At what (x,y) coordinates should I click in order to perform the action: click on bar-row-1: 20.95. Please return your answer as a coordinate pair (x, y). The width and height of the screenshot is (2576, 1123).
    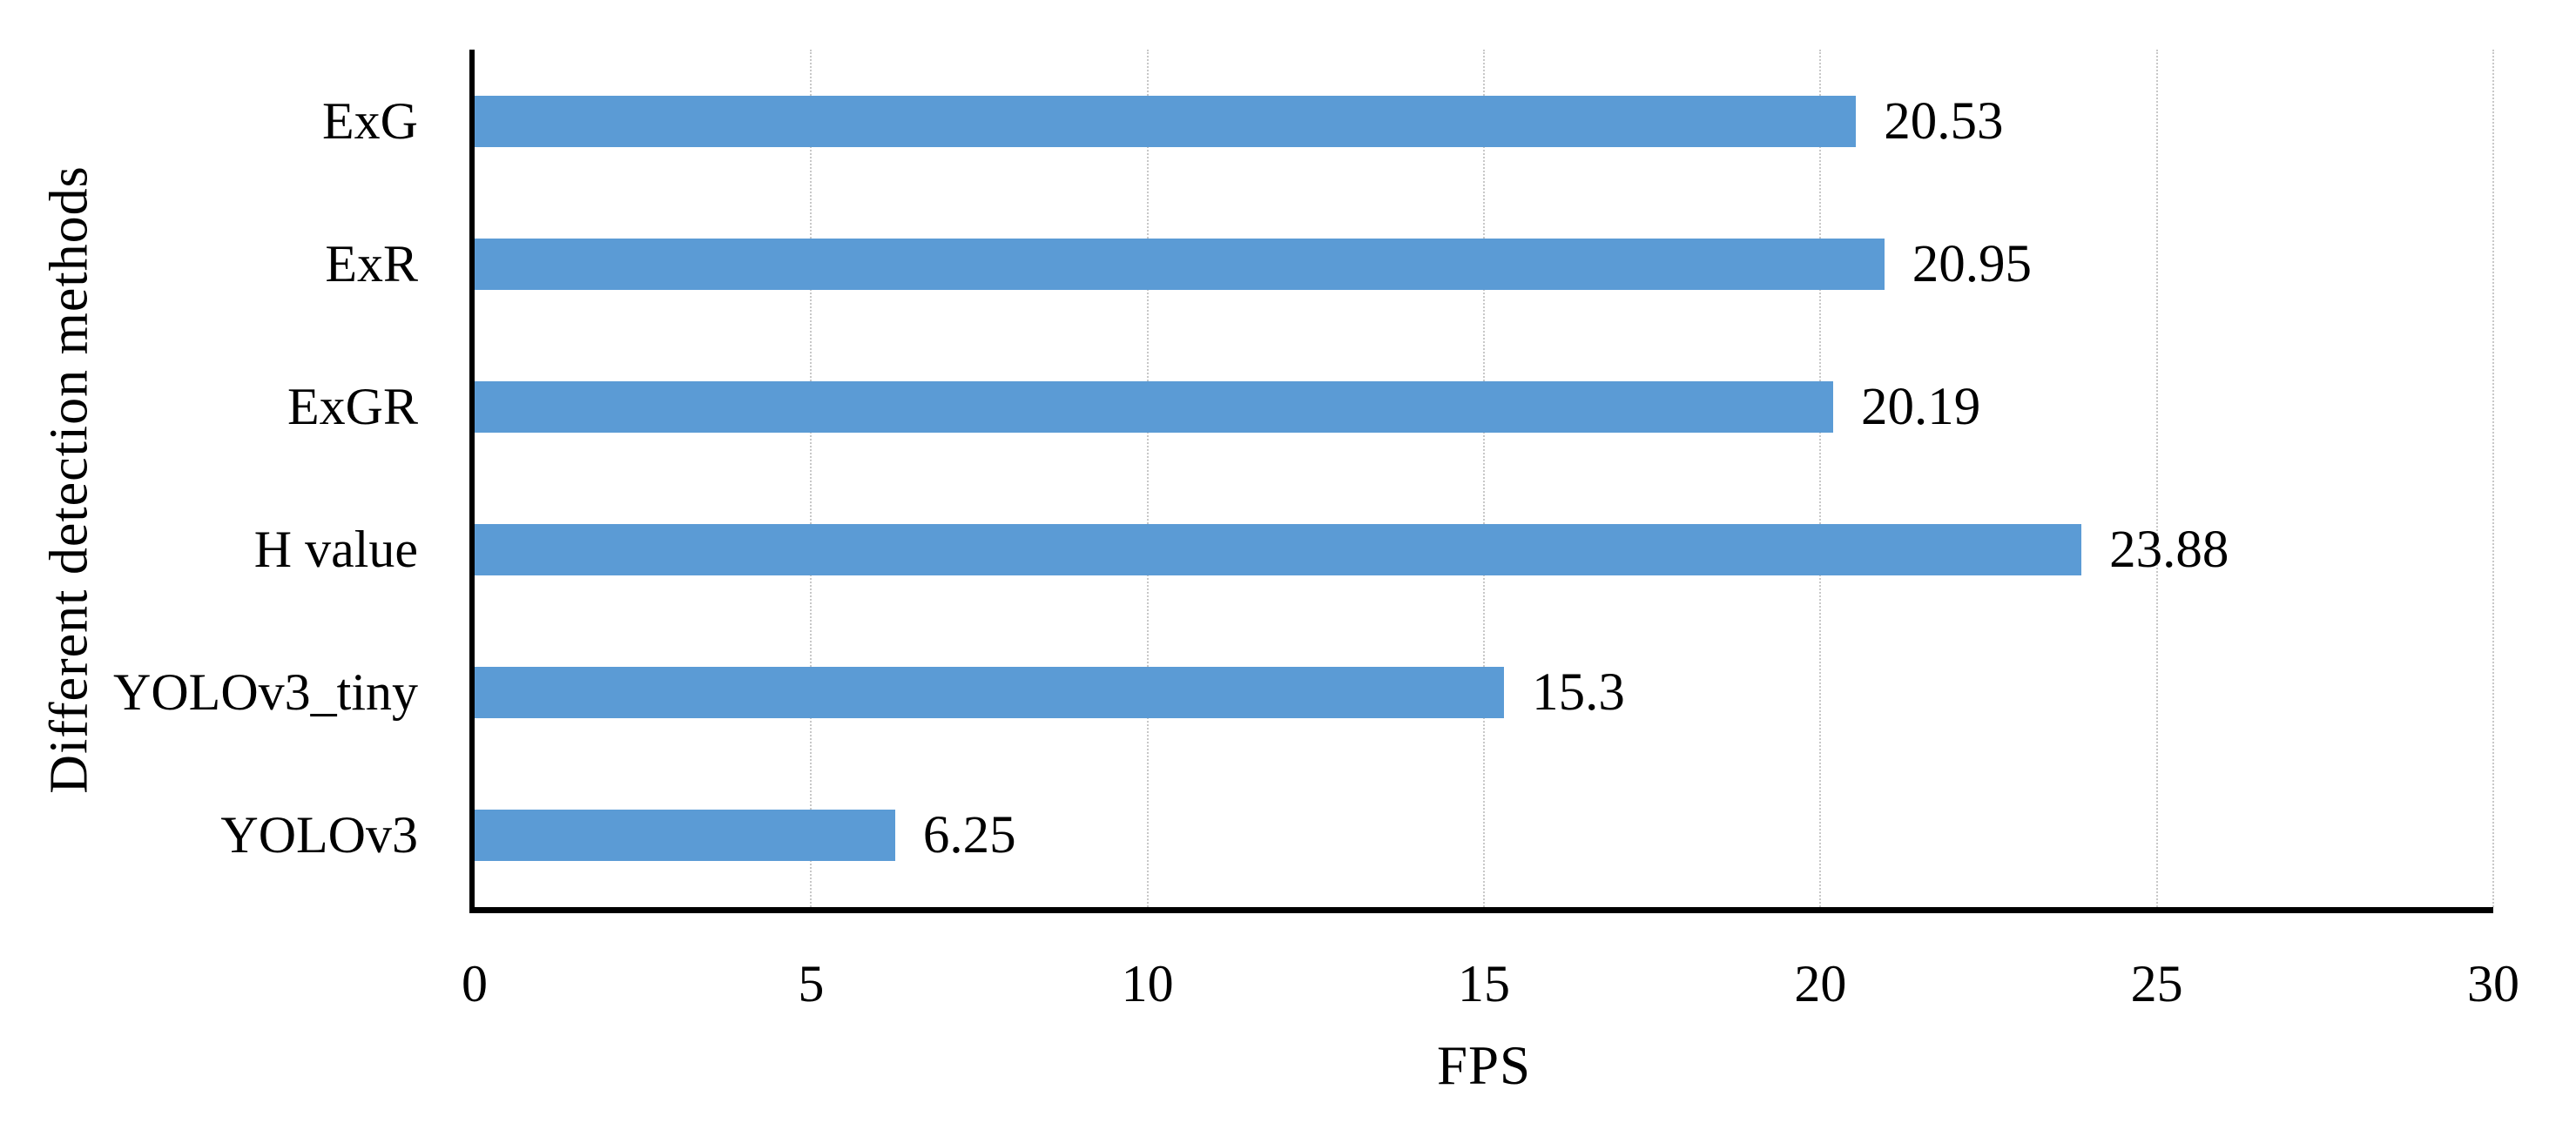
    Looking at the image, I should click on (1484, 264).